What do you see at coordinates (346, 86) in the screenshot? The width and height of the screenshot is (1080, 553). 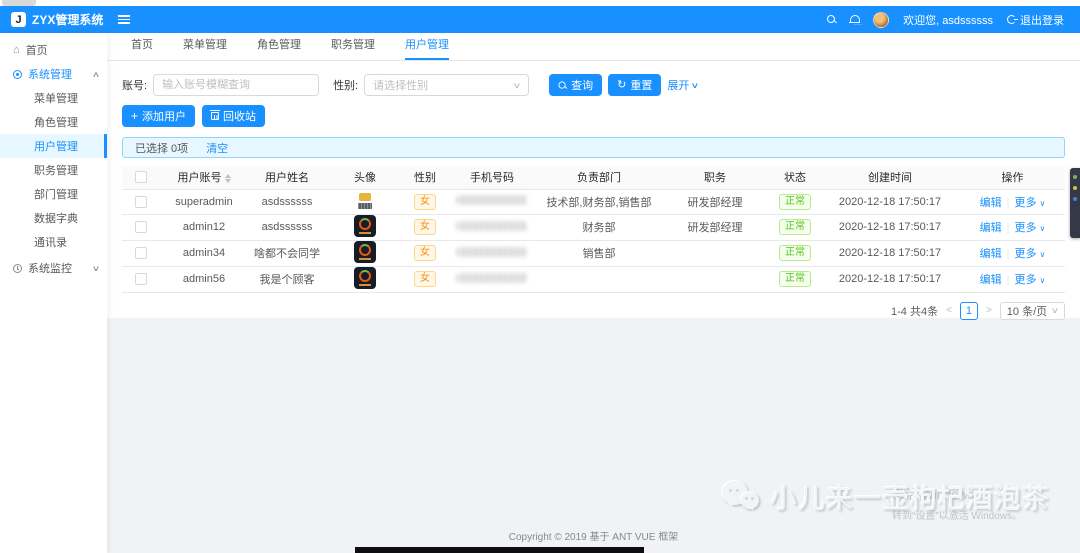 I see `gender-label: 性别:` at bounding box center [346, 86].